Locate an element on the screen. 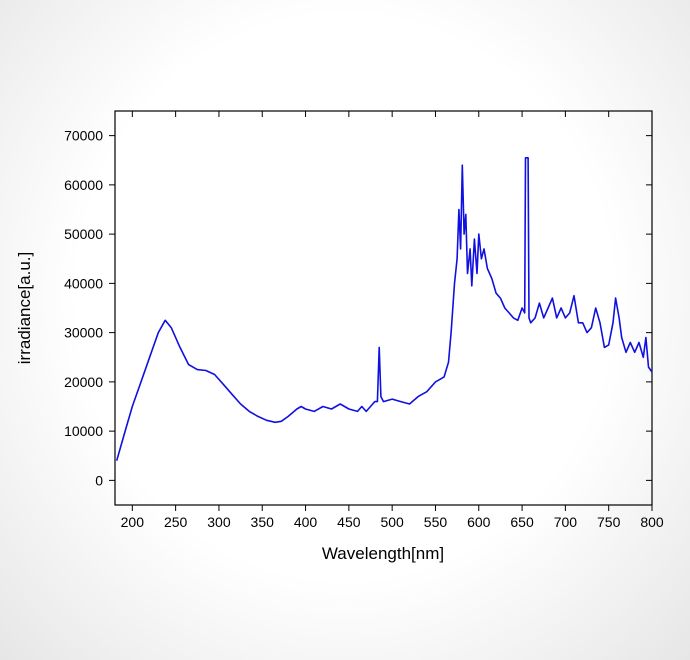  y-tick-label: 30000 is located at coordinates (83, 333).